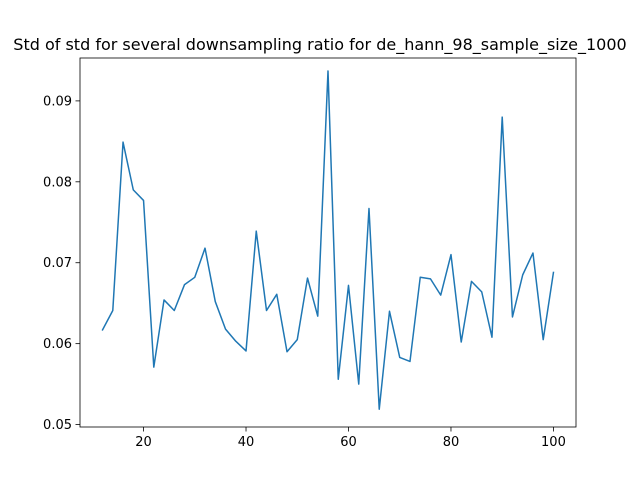 This screenshot has width=640, height=480. Describe the element at coordinates (348, 442) in the screenshot. I see `x-tick-label: 60` at that location.